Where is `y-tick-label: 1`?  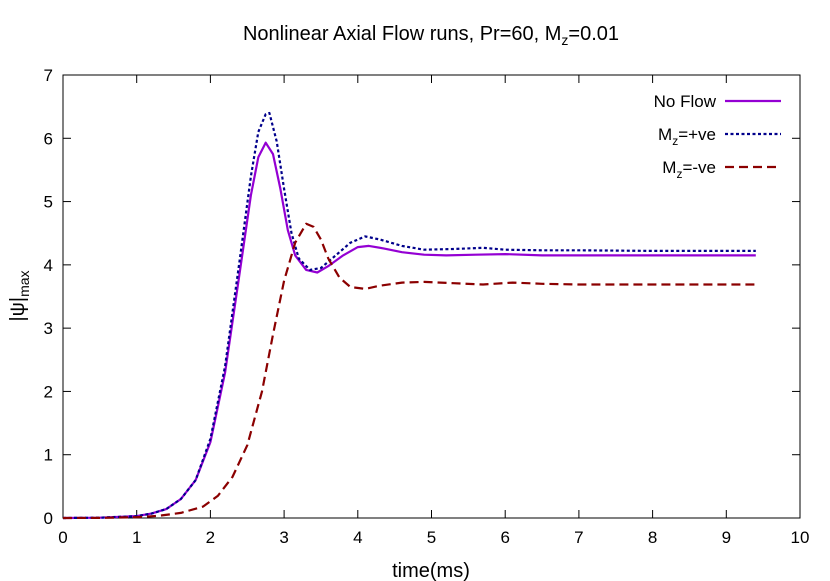 y-tick-label: 1 is located at coordinates (48, 455).